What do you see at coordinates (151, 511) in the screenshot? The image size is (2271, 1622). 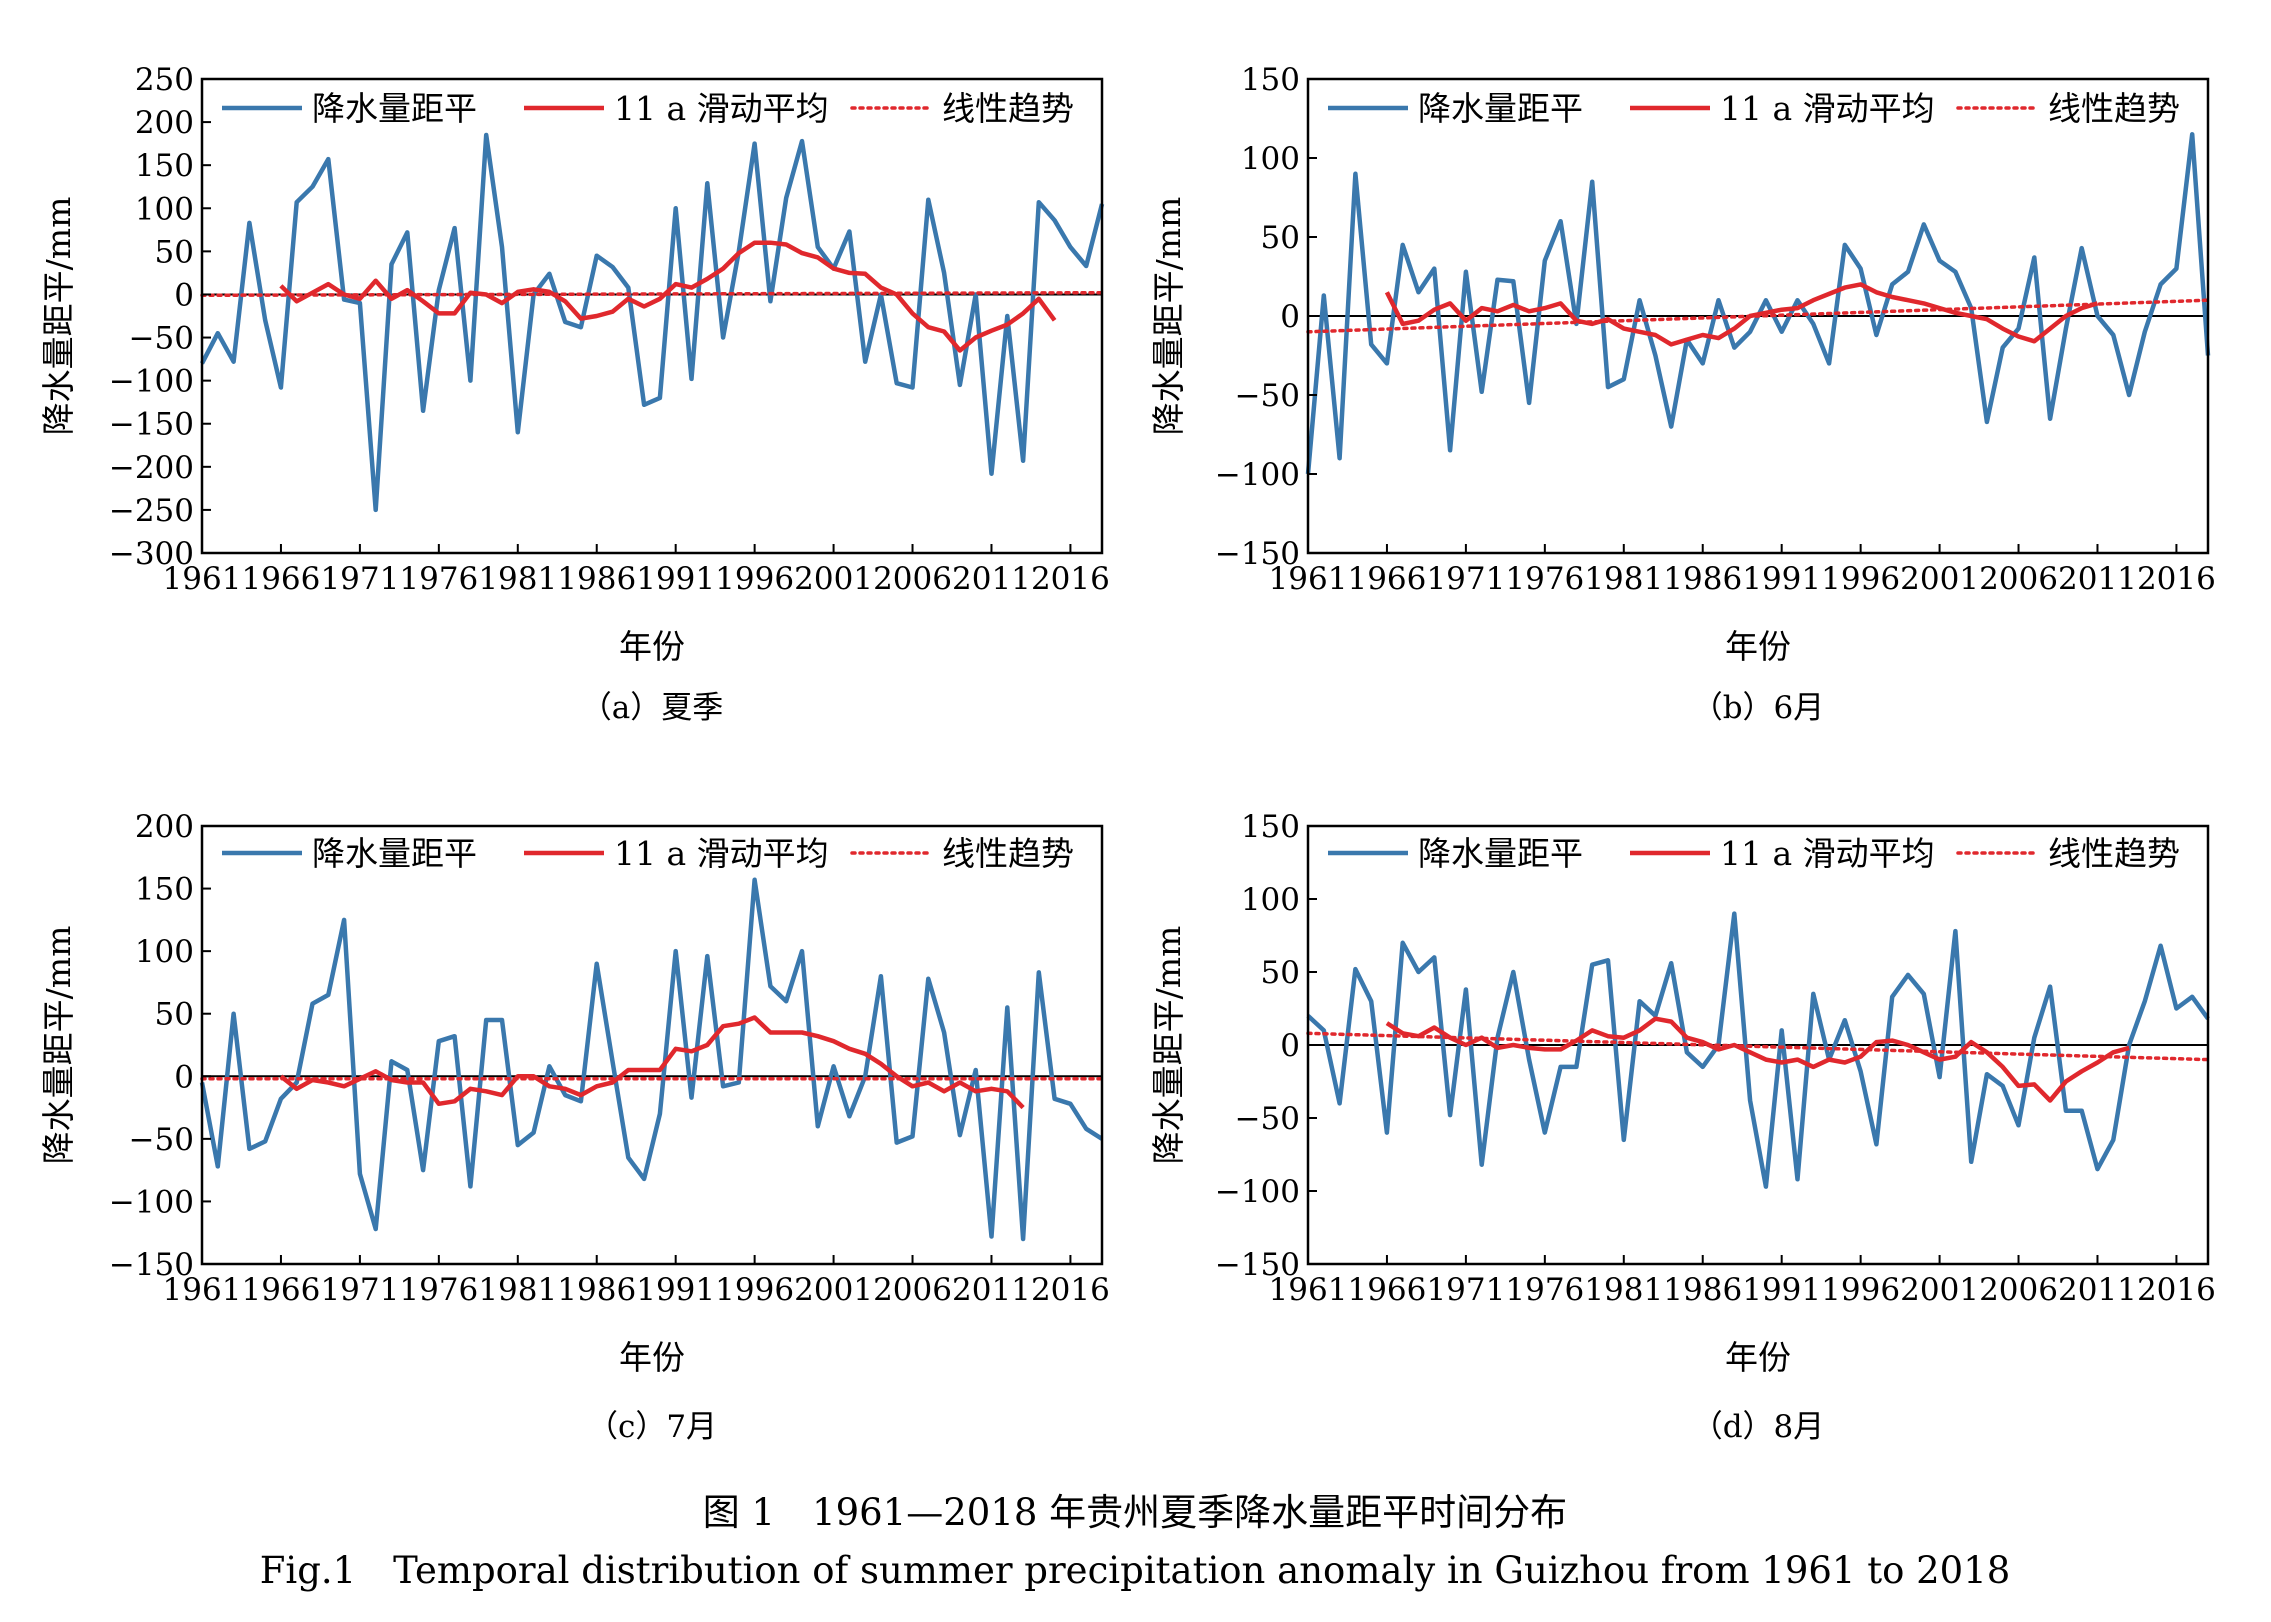 I see `y-tick-label: −250` at bounding box center [151, 511].